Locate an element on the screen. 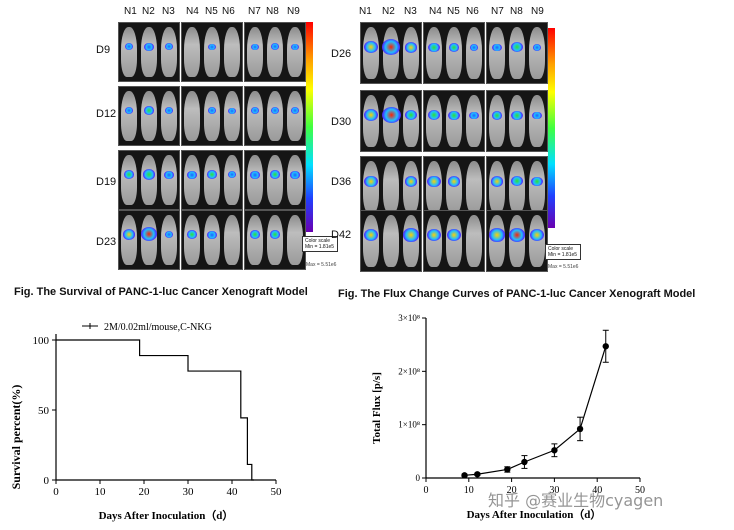  col-header: N8 is located at coordinates (516, 11).